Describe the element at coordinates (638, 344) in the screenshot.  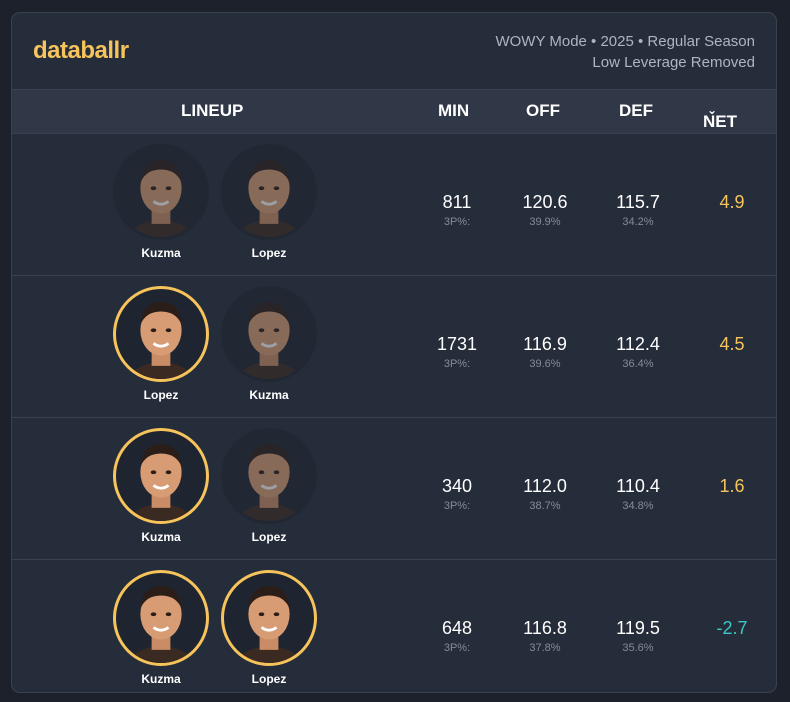
I see `def-value: 112.4` at that location.